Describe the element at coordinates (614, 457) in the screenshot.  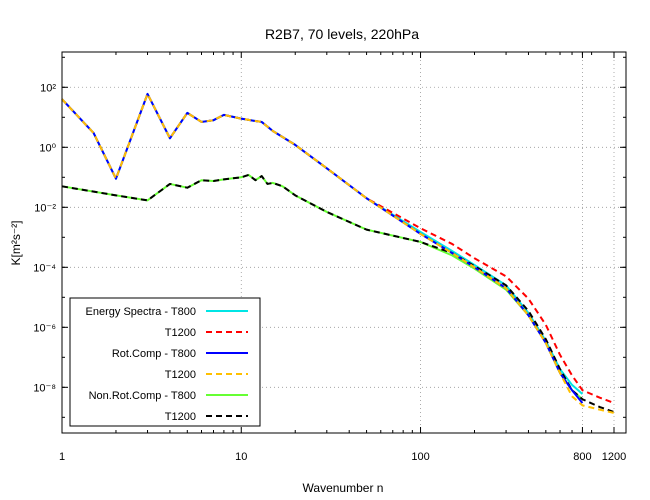
I see `x-tick-label: 1200` at that location.